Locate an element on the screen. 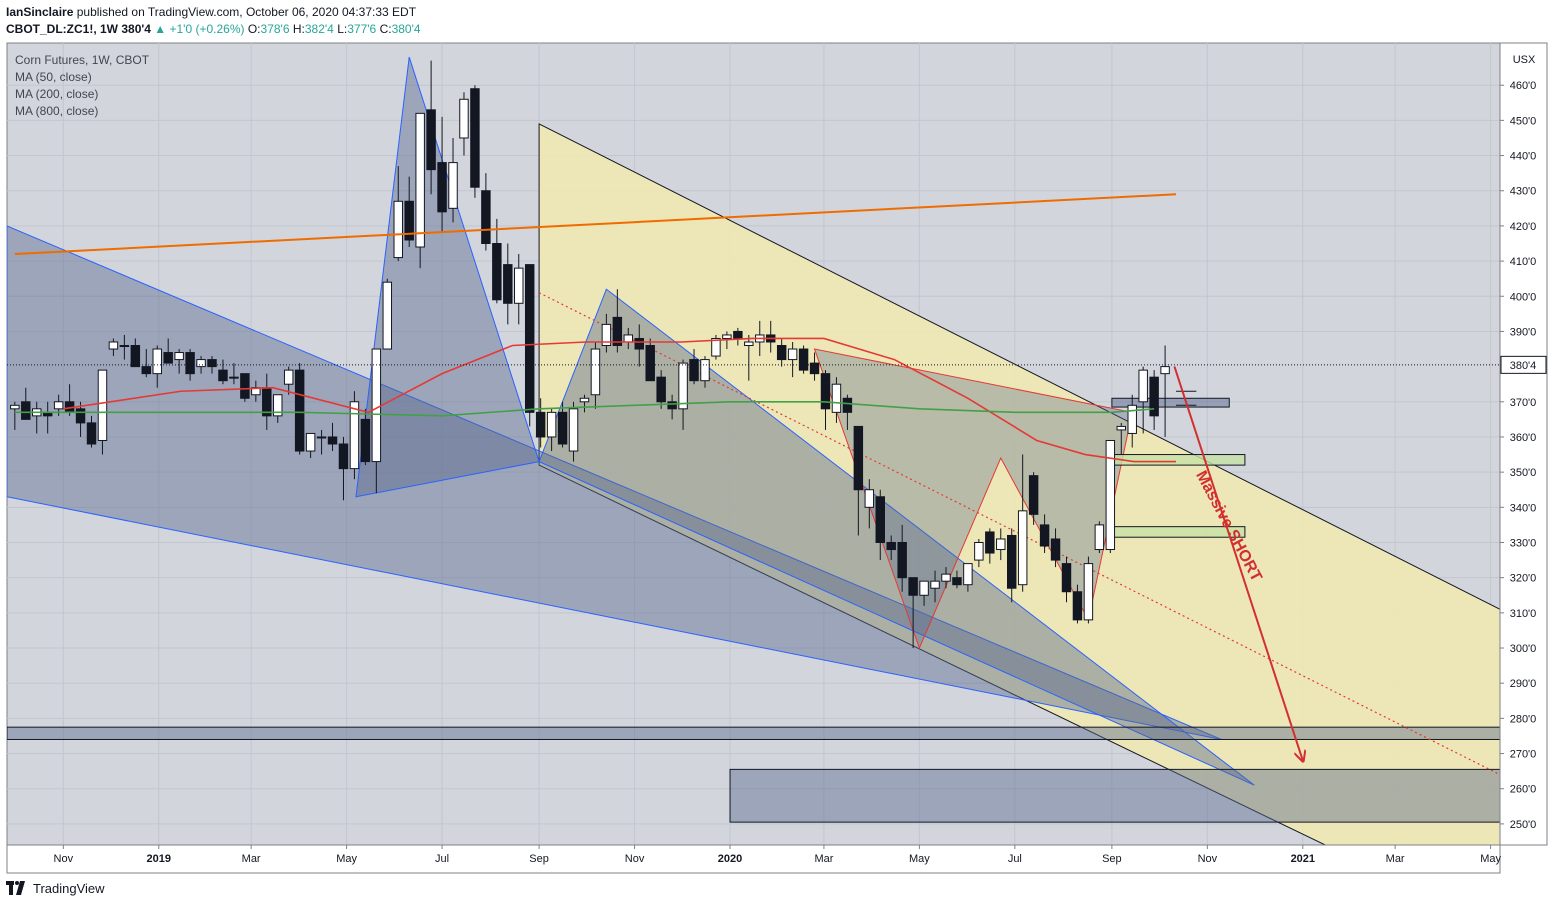 The height and width of the screenshot is (909, 1553). x-tick-label: May is located at coordinates (919, 859).